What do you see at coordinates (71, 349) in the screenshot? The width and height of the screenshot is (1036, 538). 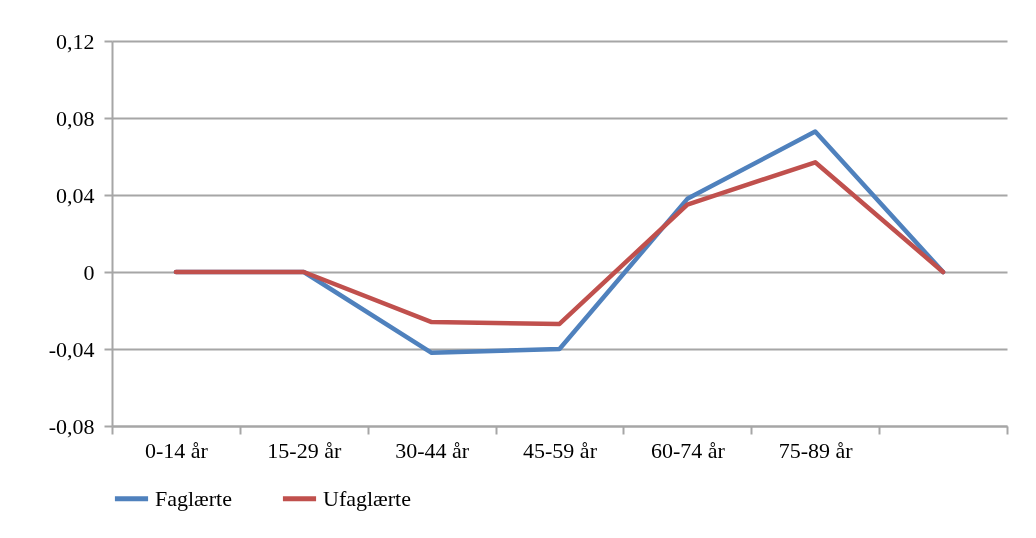 I see `y-tick-label: -0,04` at bounding box center [71, 349].